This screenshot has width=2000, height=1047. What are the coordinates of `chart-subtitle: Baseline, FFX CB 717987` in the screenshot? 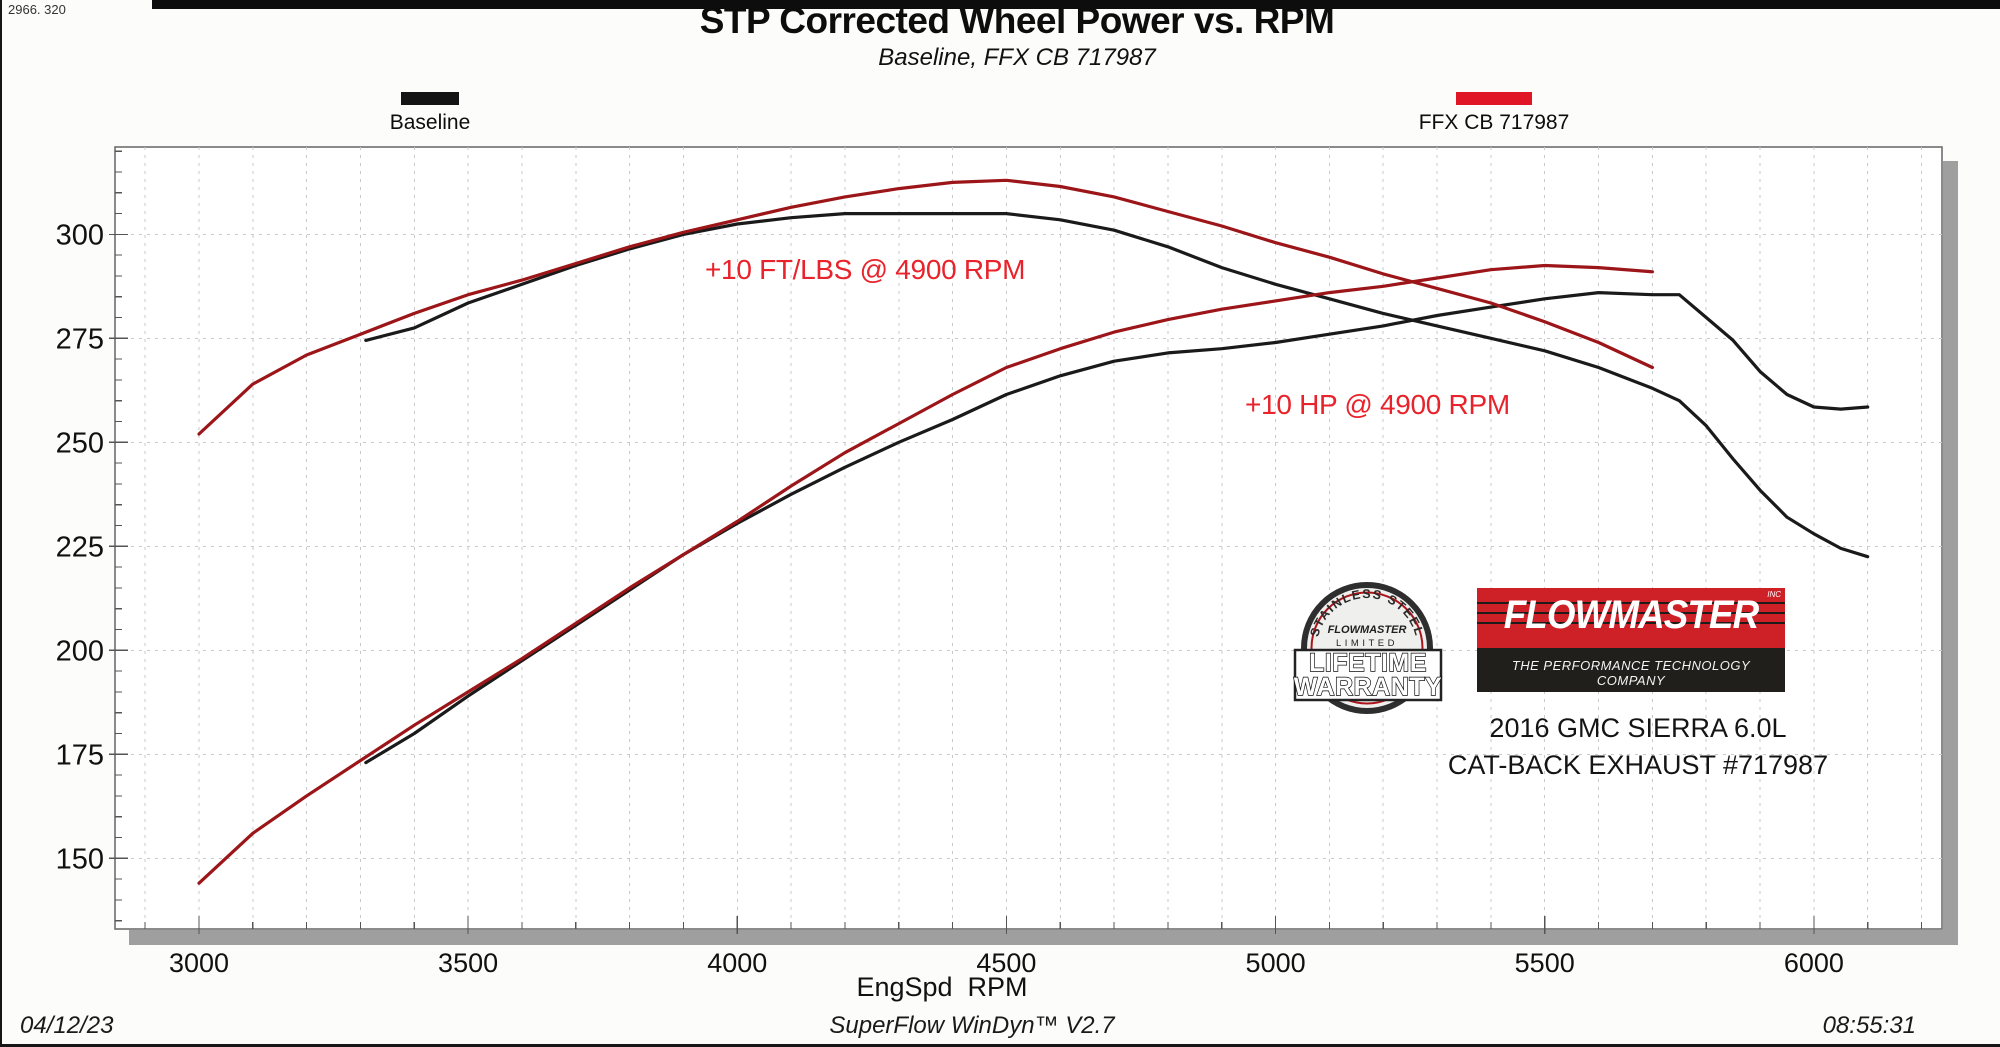 It's located at (1017, 57).